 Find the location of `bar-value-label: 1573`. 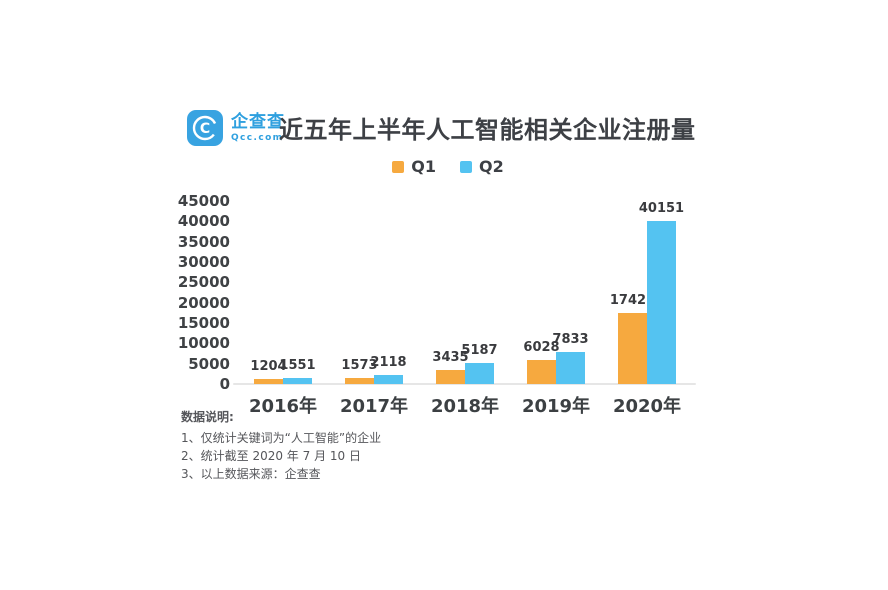

bar-value-label: 1573 is located at coordinates (359, 365).